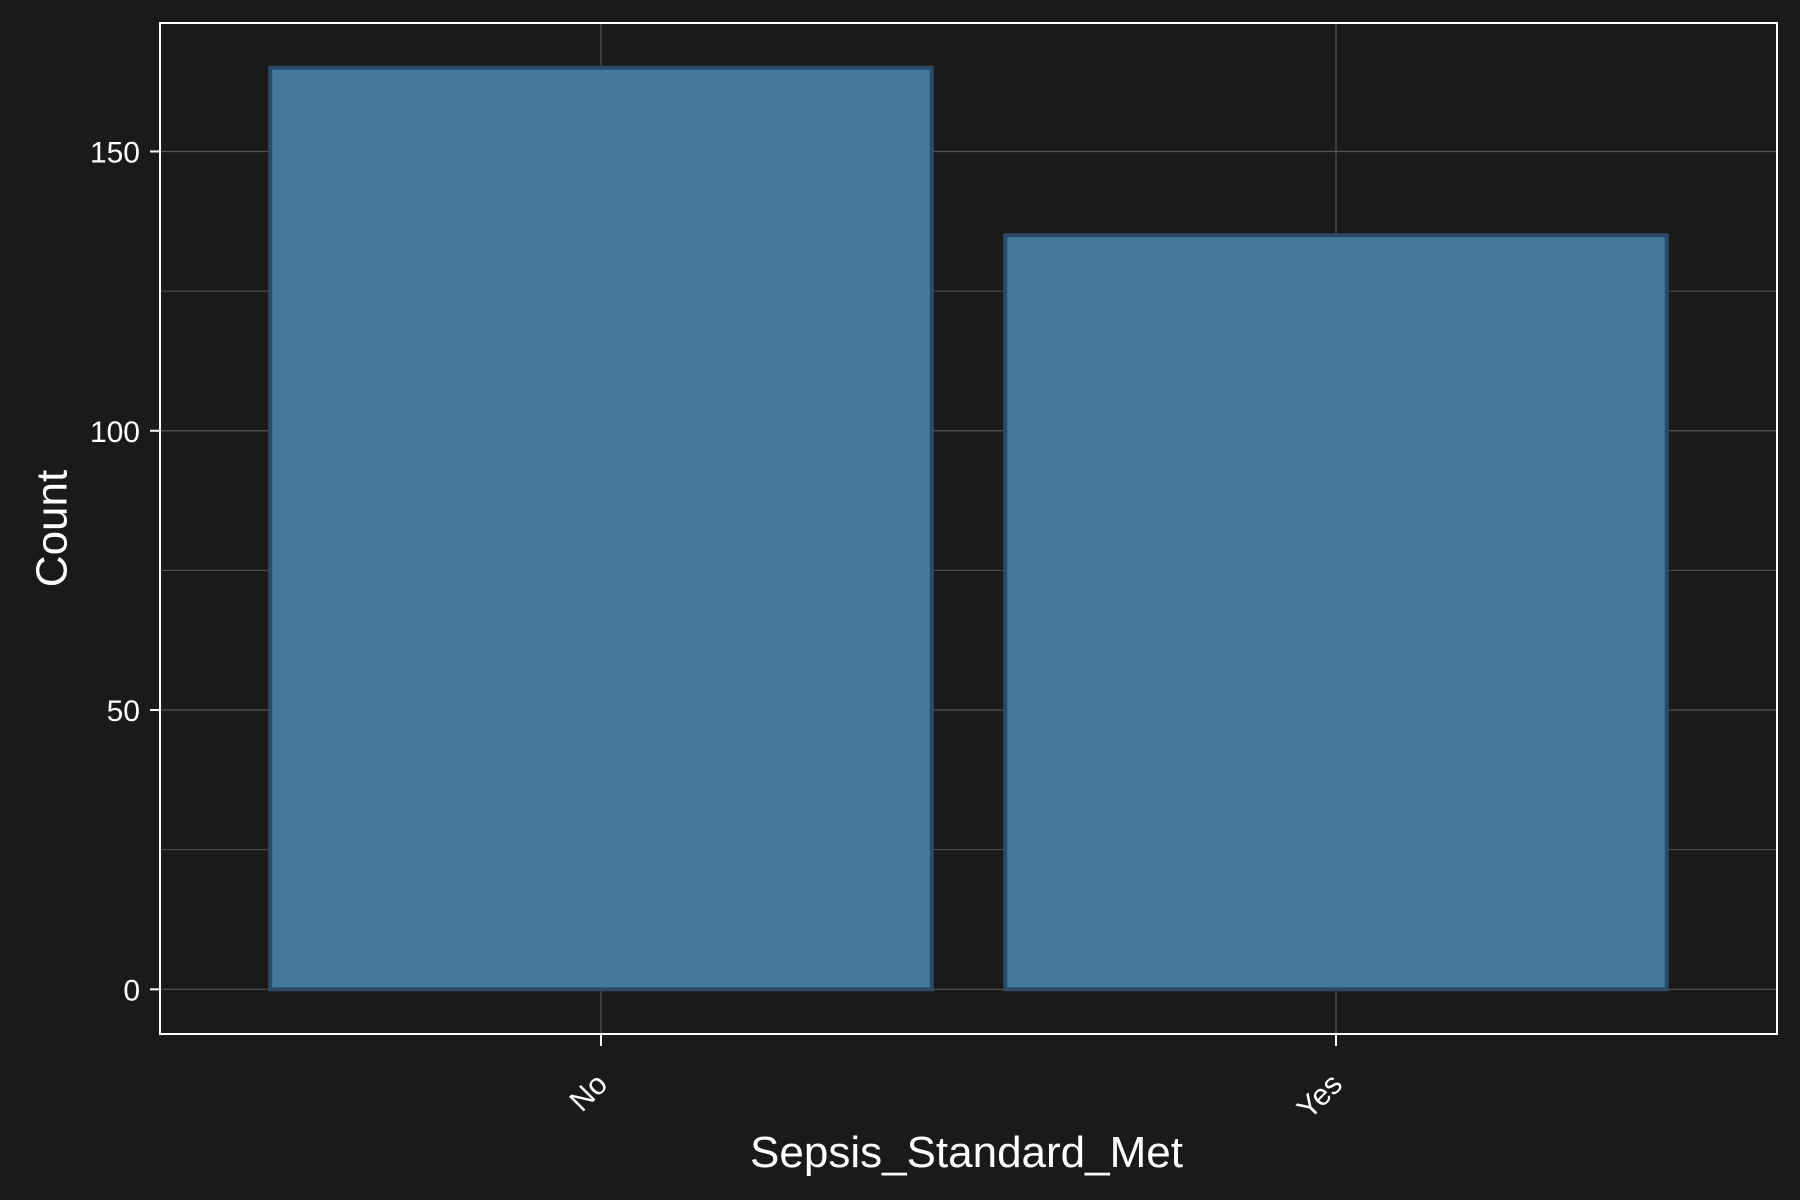 This screenshot has height=1200, width=1800. What do you see at coordinates (115, 432) in the screenshot?
I see `y-tick-label: 100` at bounding box center [115, 432].